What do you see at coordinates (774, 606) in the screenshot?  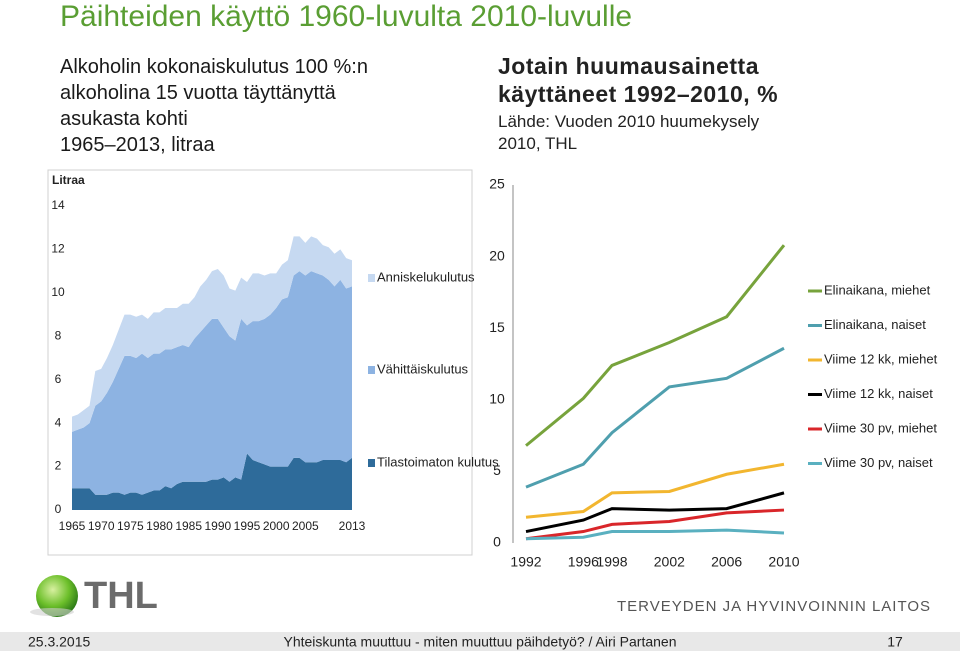 I see `organization: TERVEYDEN JA HYVINVOINNIN LAITOS` at bounding box center [774, 606].